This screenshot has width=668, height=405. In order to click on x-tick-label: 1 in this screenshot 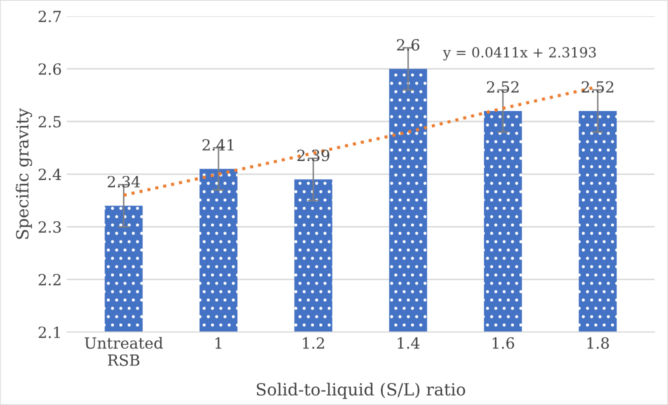, I will do `click(219, 343)`.